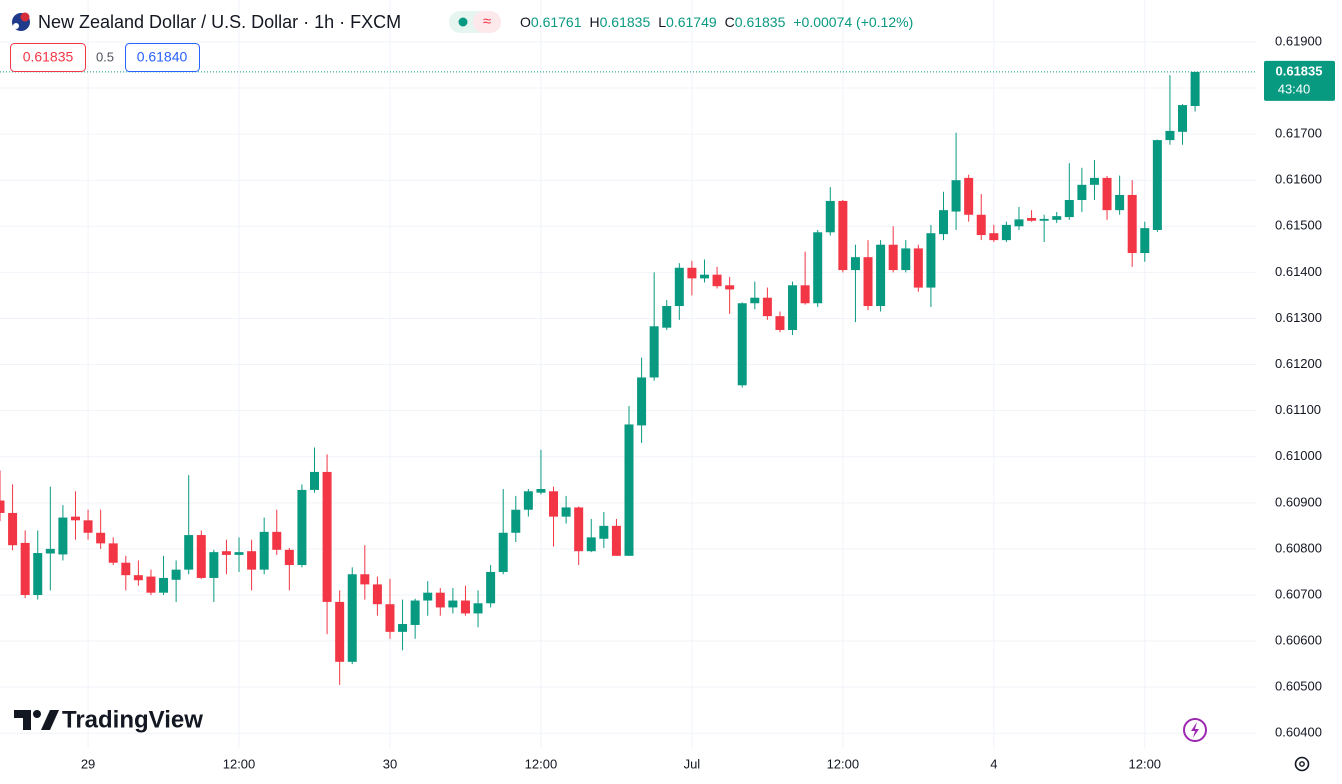 The image size is (1342, 784). Describe the element at coordinates (1298, 133) in the screenshot. I see `y-tick-label: 0.61700` at that location.